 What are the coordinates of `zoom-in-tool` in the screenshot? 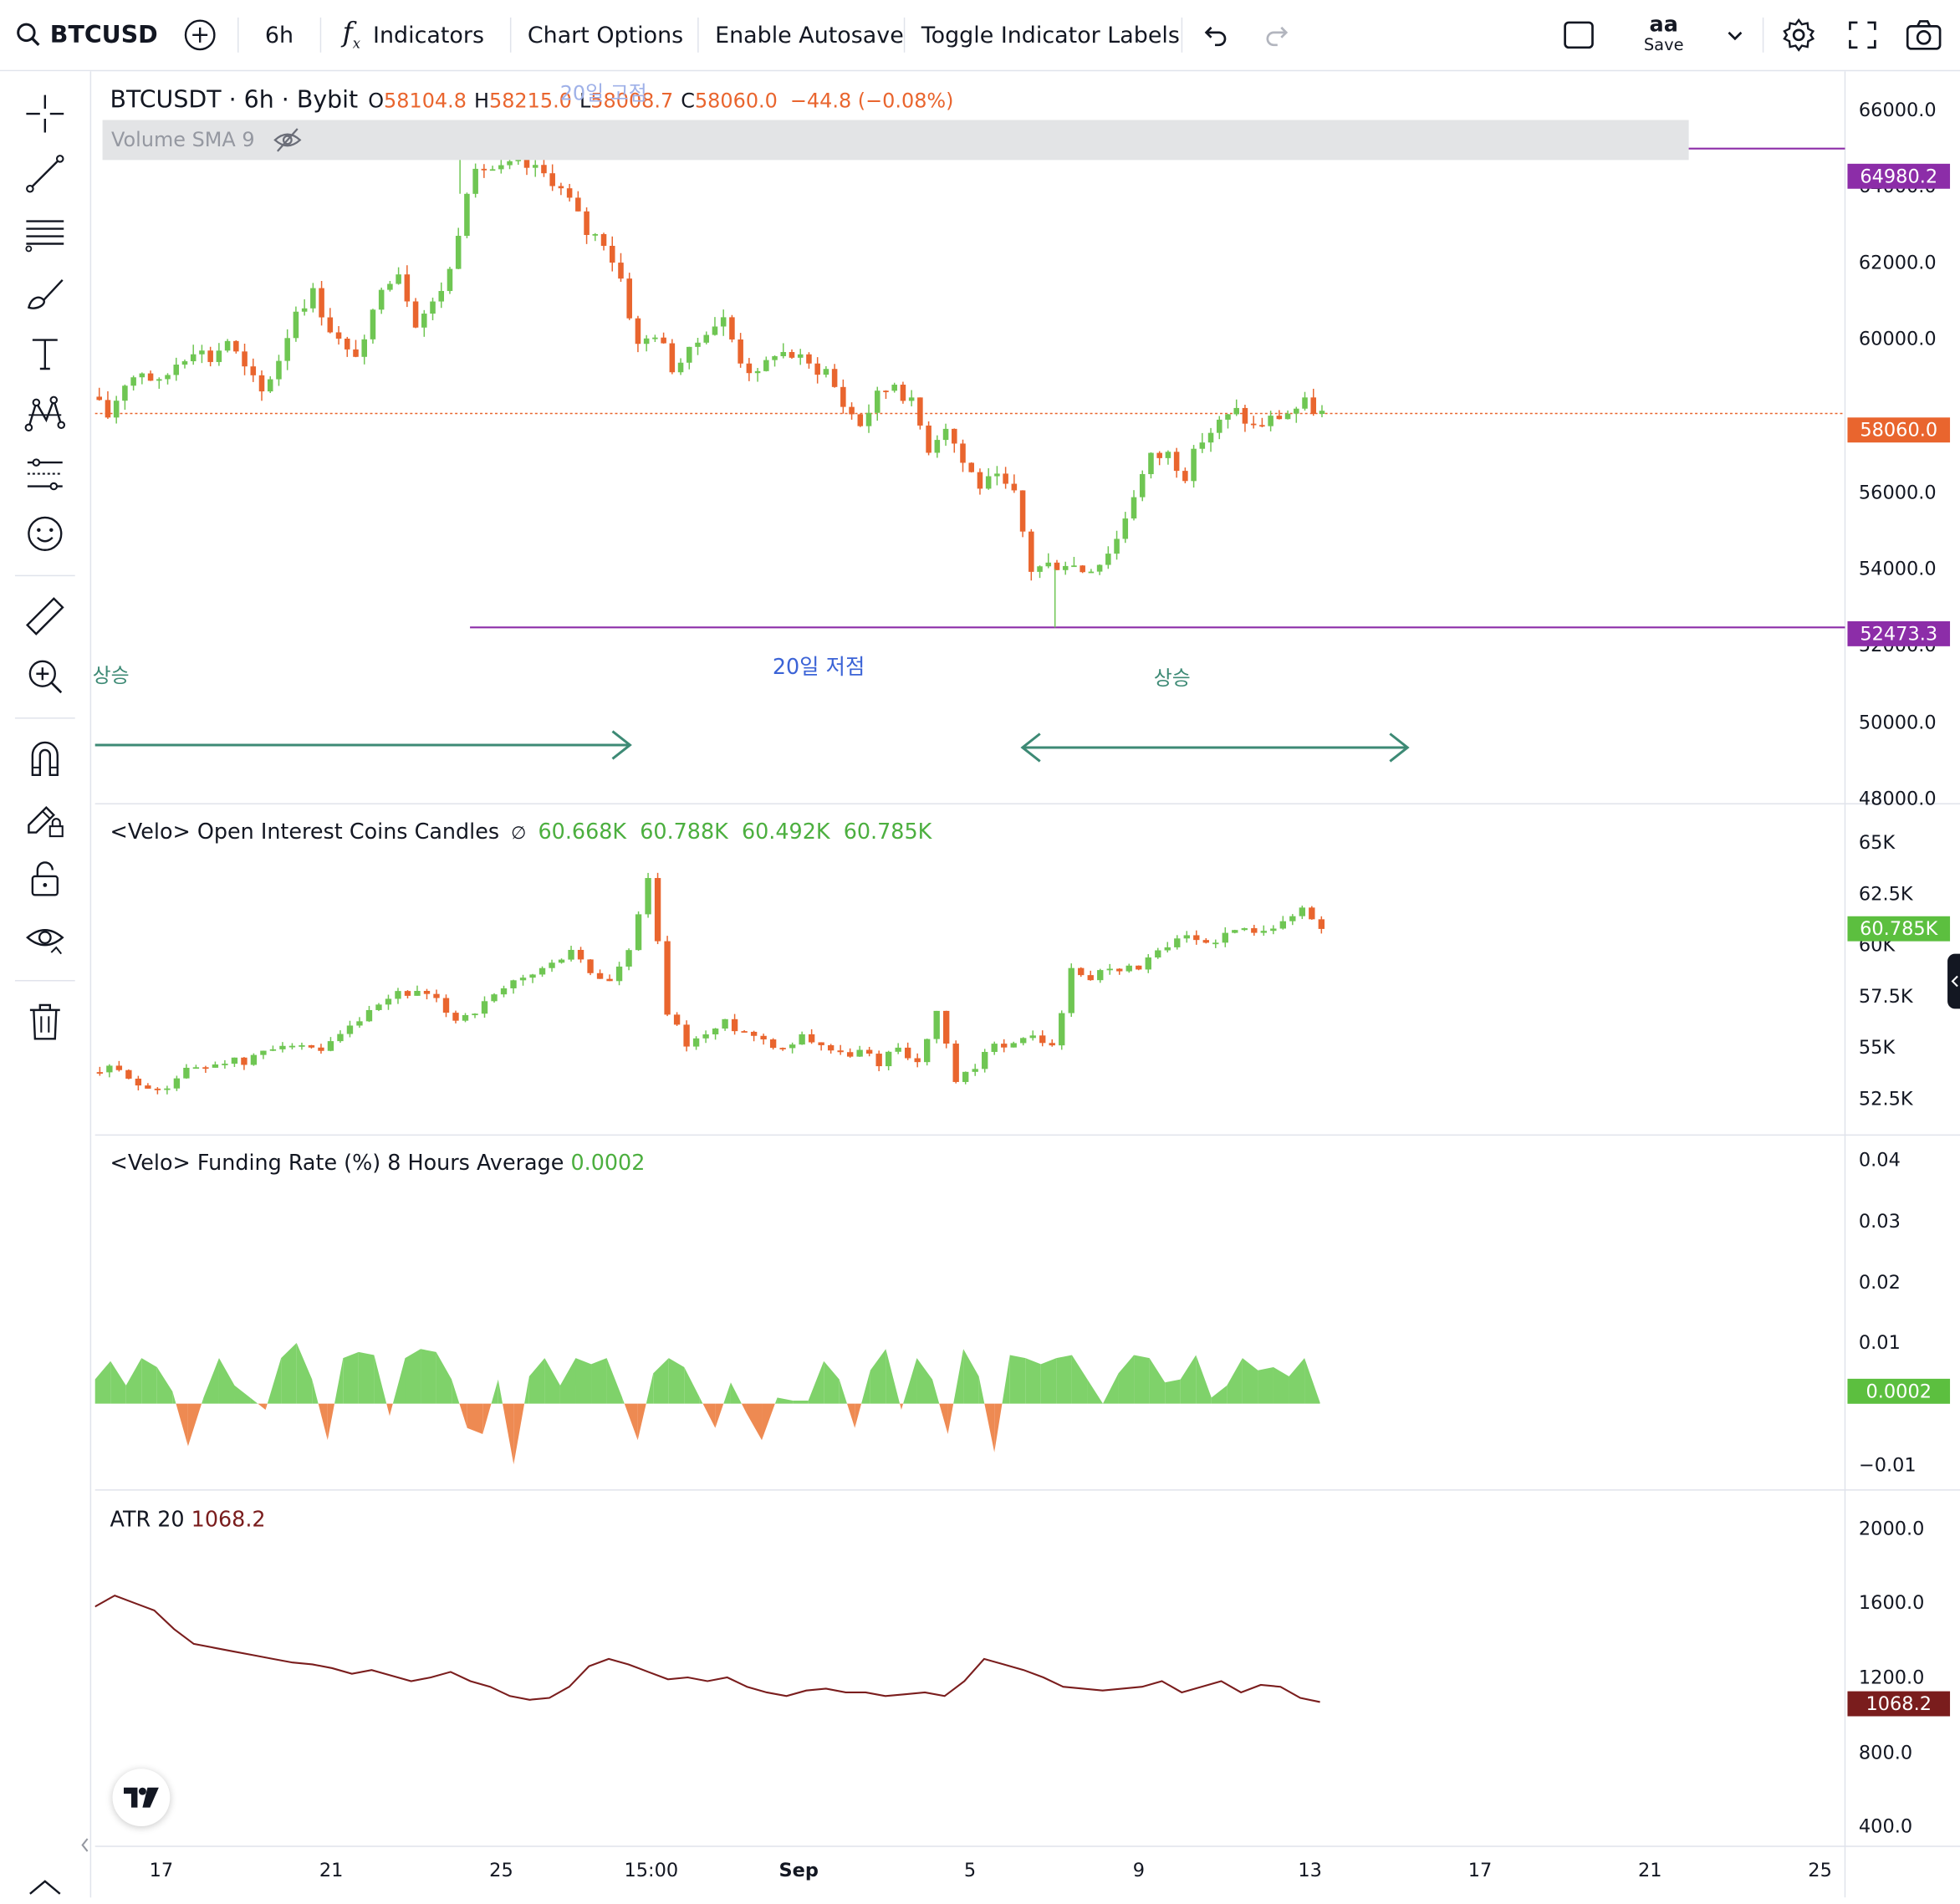 It's located at (45, 676).